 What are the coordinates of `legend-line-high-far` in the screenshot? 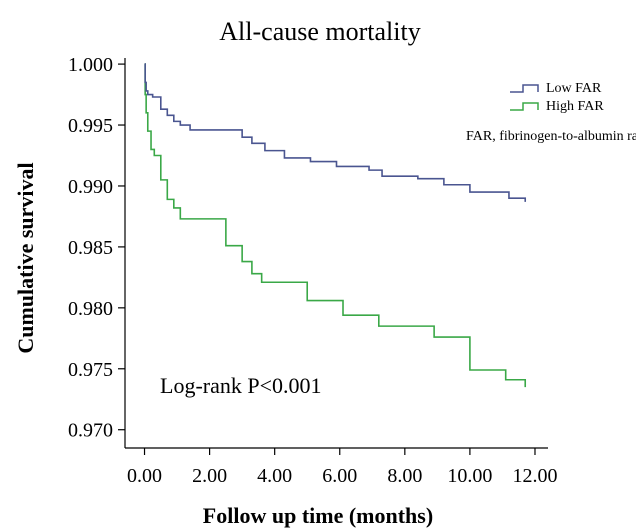 It's located at (524, 106).